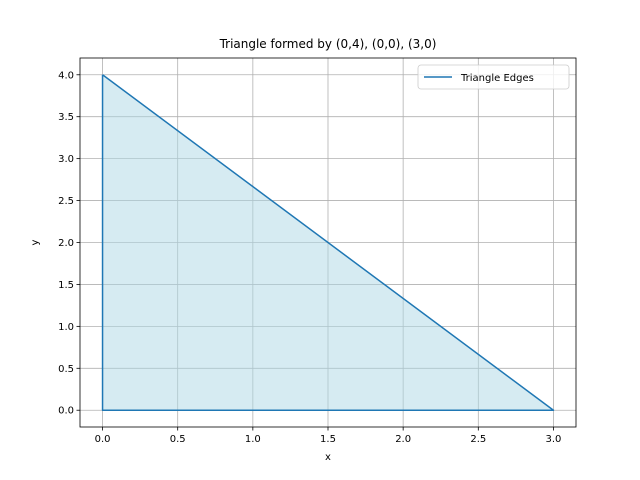 Image resolution: width=640 pixels, height=480 pixels. Describe the element at coordinates (178, 439) in the screenshot. I see `x-tick-label: 0.5` at that location.